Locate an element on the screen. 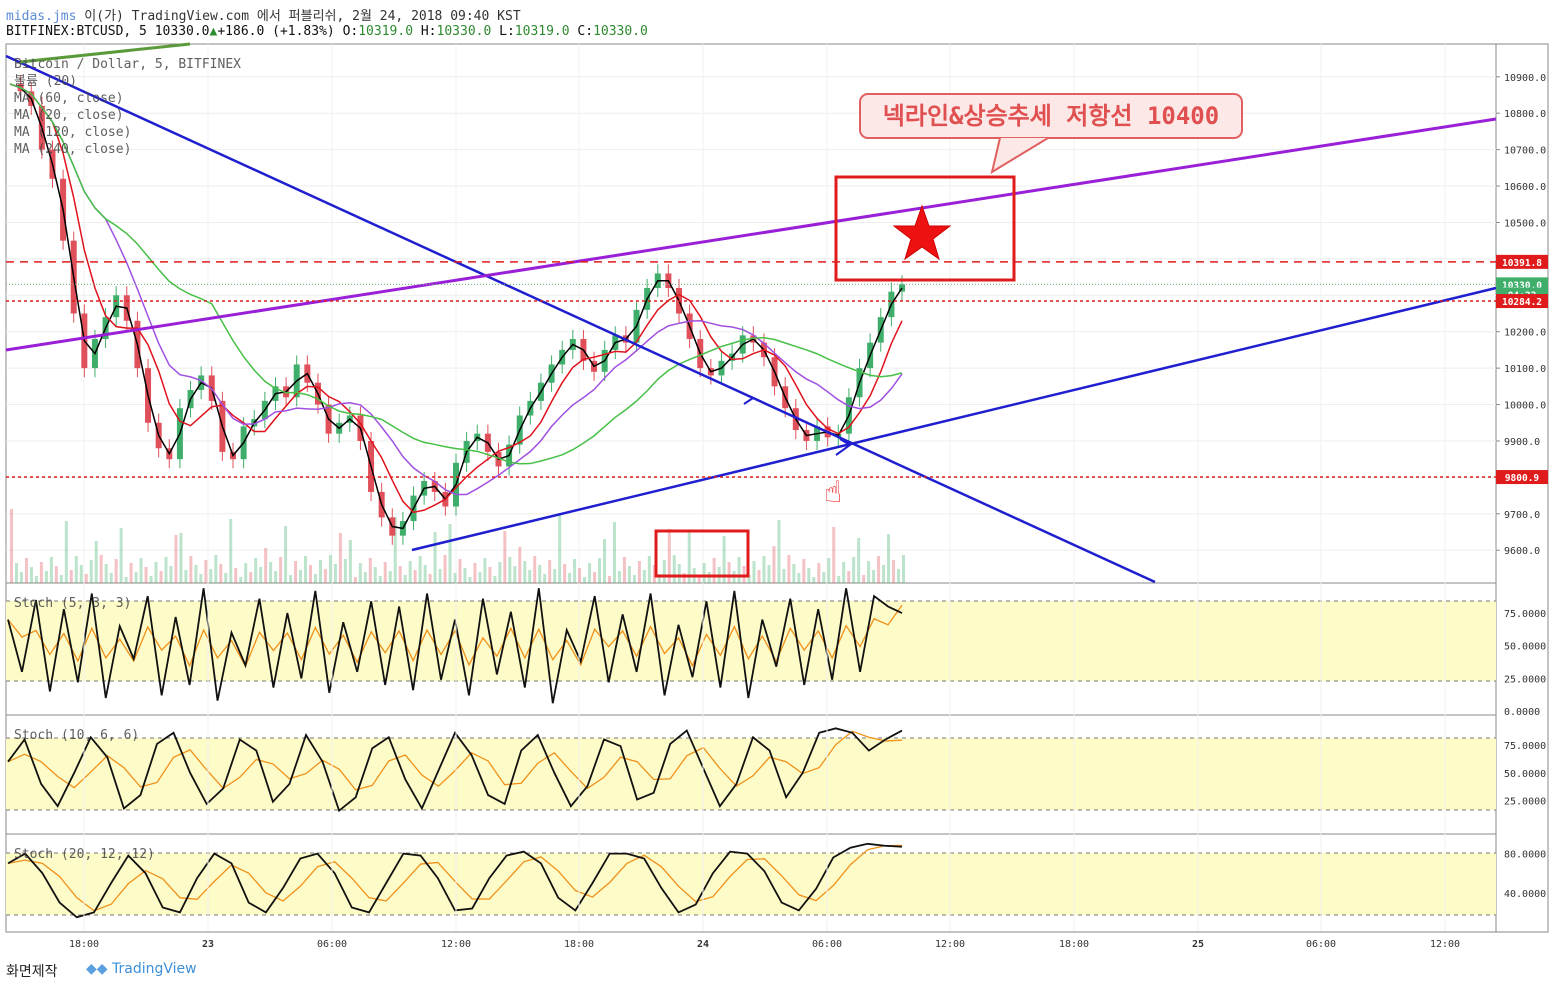 The image size is (1554, 989). footer: 화면제작 ◆◆ TradingView is located at coordinates (101, 971).